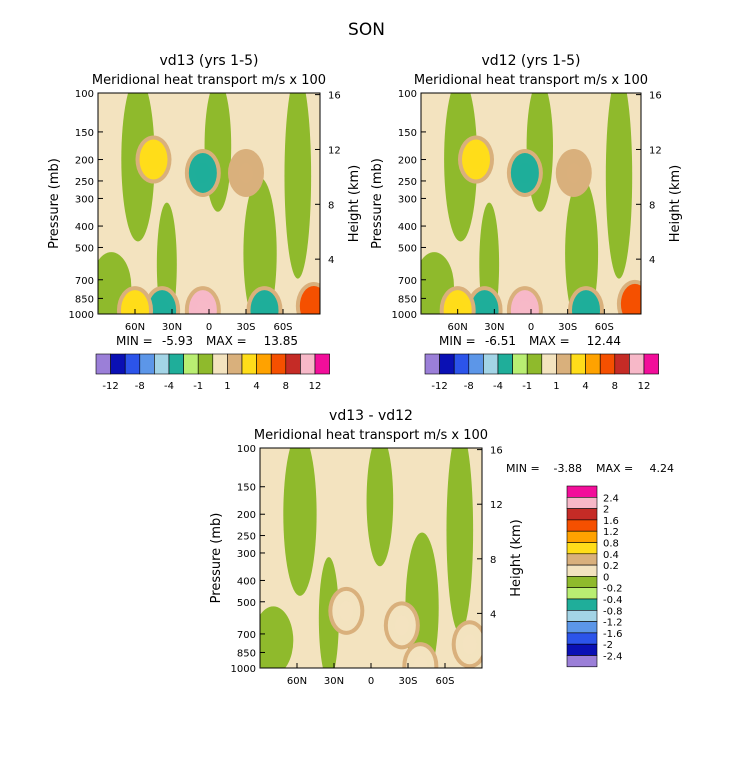  I want to click on legend-label: -1, so click(527, 386).